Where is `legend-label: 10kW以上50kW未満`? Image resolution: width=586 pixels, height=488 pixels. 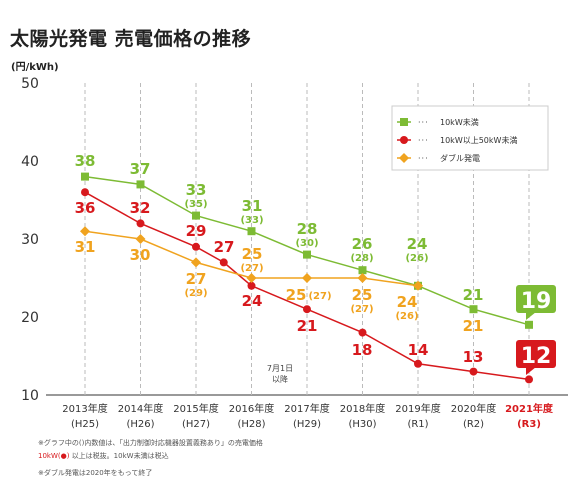
legend-label: 10kW以上50kW未満 is located at coordinates (478, 140).